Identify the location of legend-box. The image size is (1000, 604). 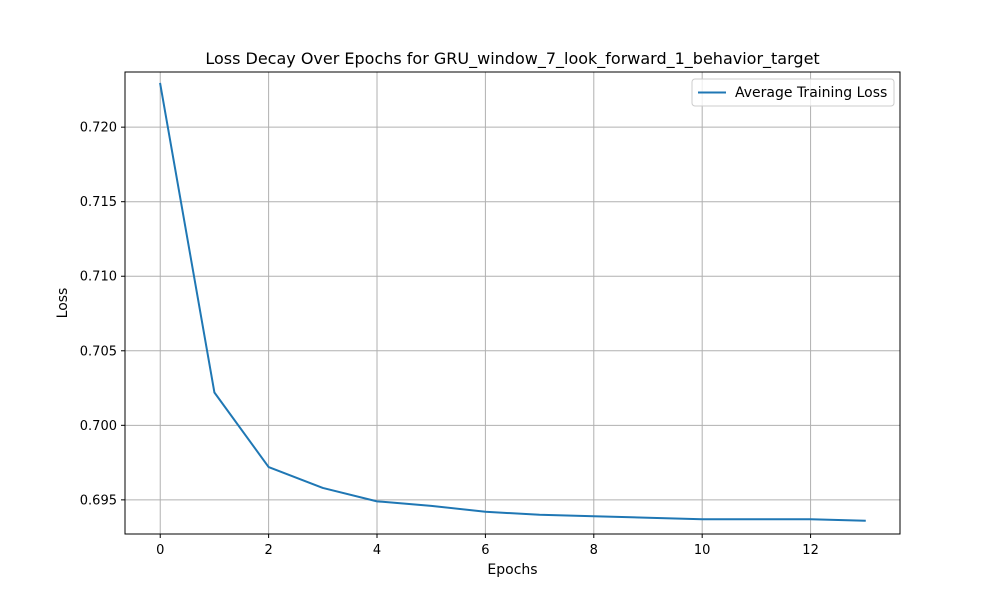
(793, 92).